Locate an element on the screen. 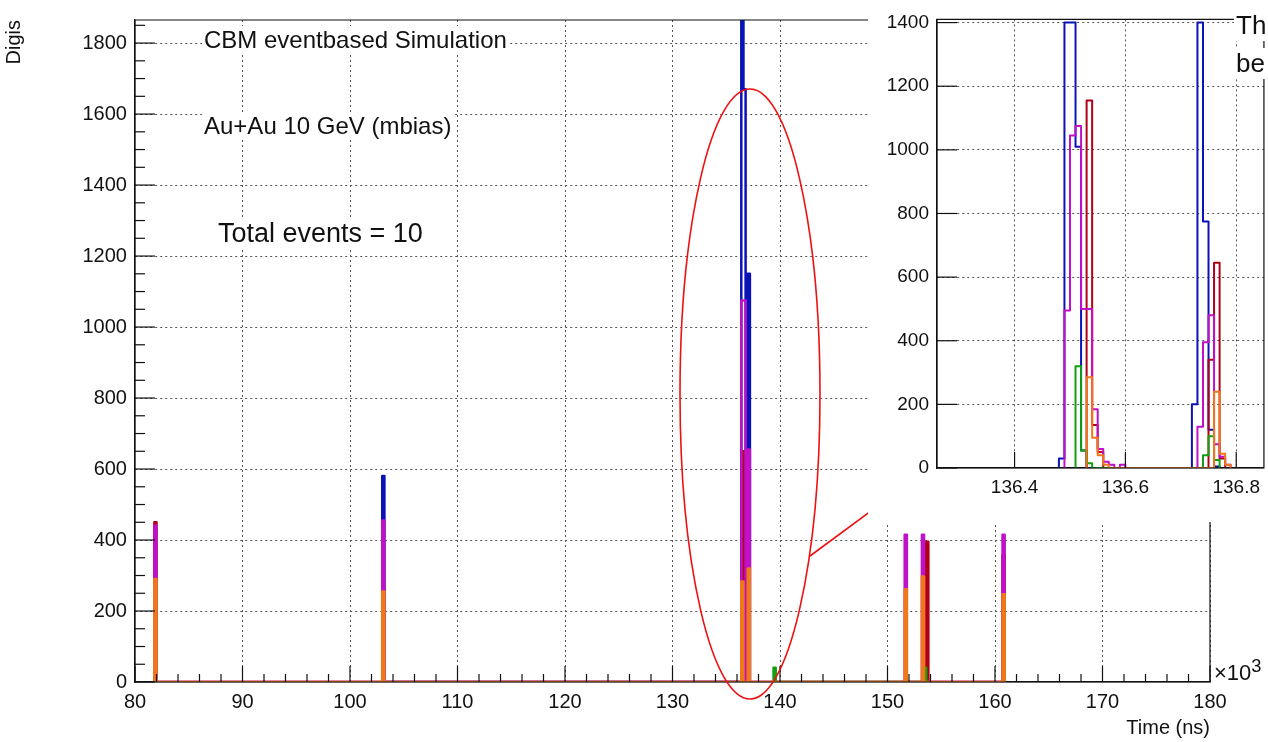  annotation: CBM eventbased Simulation is located at coordinates (355, 40).